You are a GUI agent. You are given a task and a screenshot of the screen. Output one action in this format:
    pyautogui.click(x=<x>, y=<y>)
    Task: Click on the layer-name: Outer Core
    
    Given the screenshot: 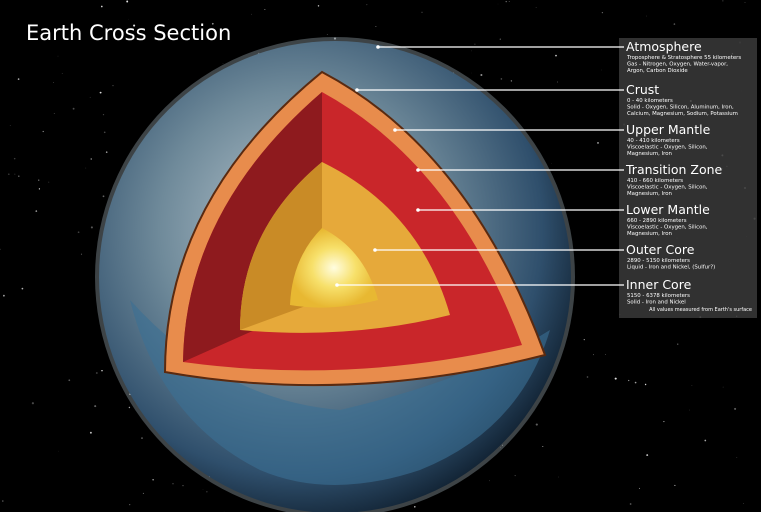 What is the action you would take?
    pyautogui.click(x=660, y=249)
    